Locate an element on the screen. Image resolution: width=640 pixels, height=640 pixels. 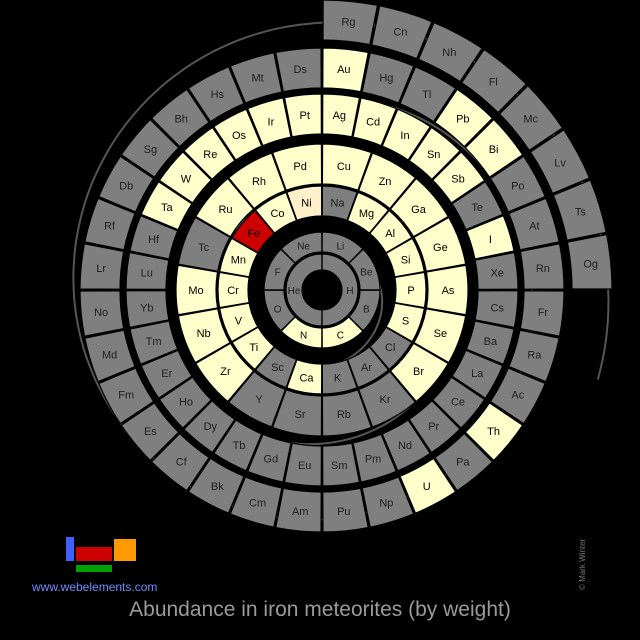
element-cell-xe: Xe is located at coordinates (496, 270).